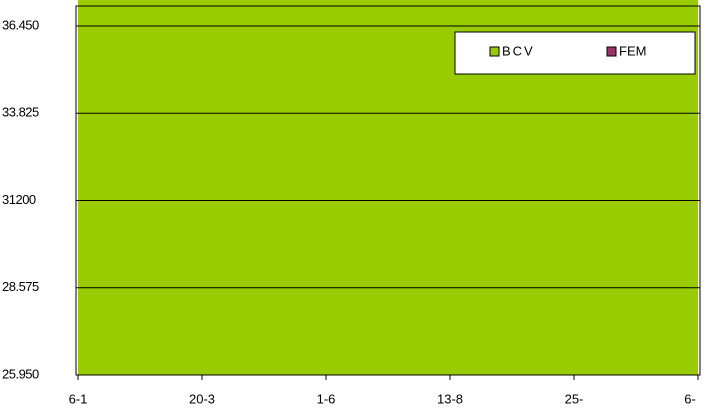 The image size is (708, 412). Describe the element at coordinates (20, 112) in the screenshot. I see `y-tick-label: 33.825` at that location.